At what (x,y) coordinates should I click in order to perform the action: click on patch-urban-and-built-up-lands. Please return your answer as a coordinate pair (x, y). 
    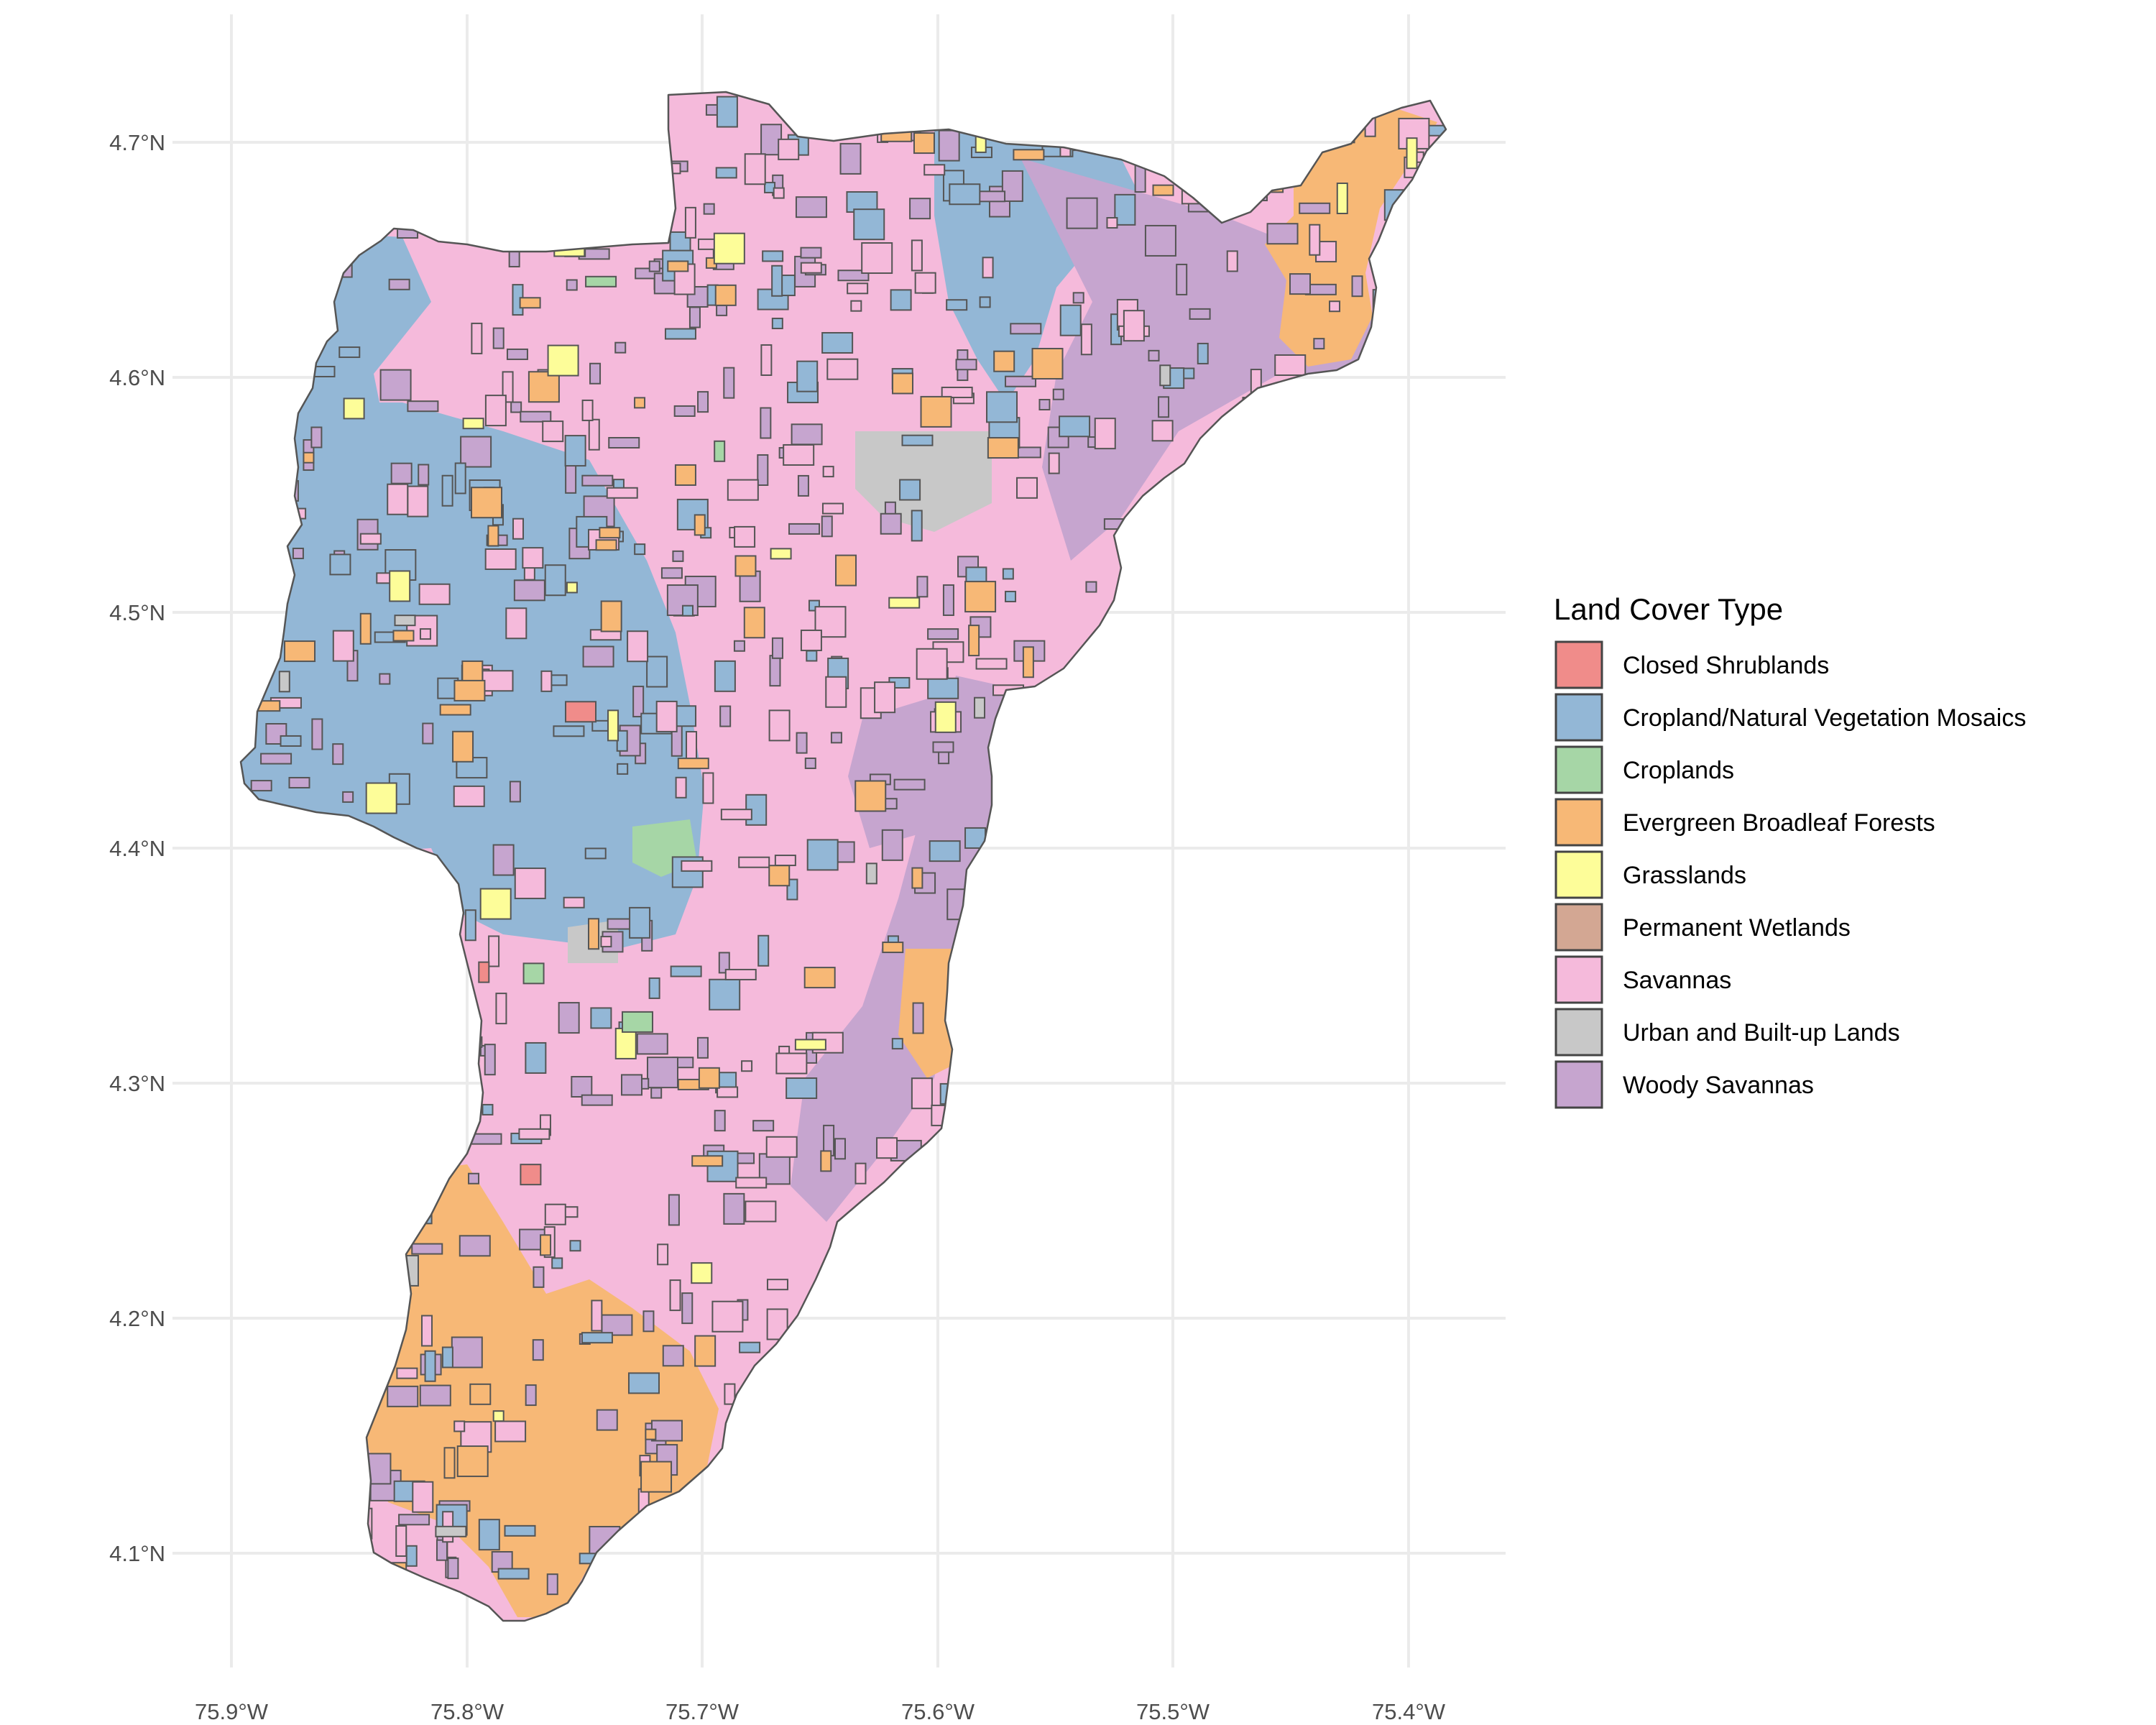
    Looking at the image, I should click on (1203, 1581).